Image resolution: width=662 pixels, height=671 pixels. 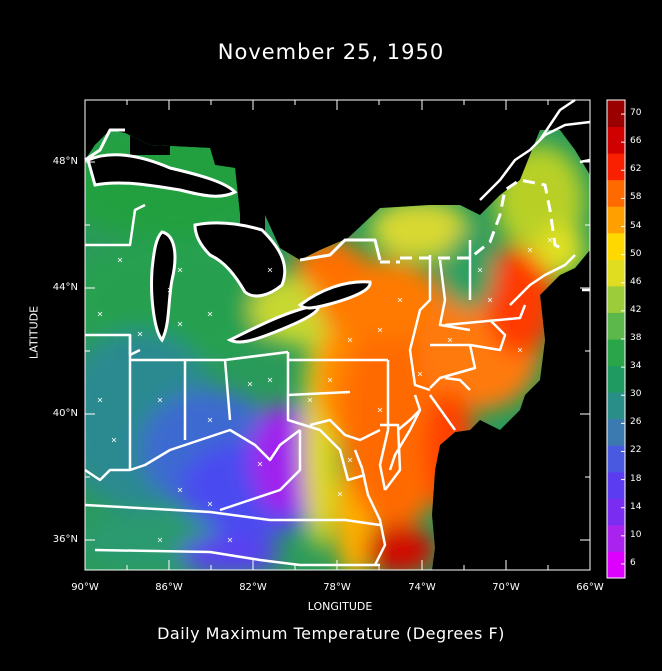 What do you see at coordinates (337, 587) in the screenshot?
I see `x-tick-label: 78°W` at bounding box center [337, 587].